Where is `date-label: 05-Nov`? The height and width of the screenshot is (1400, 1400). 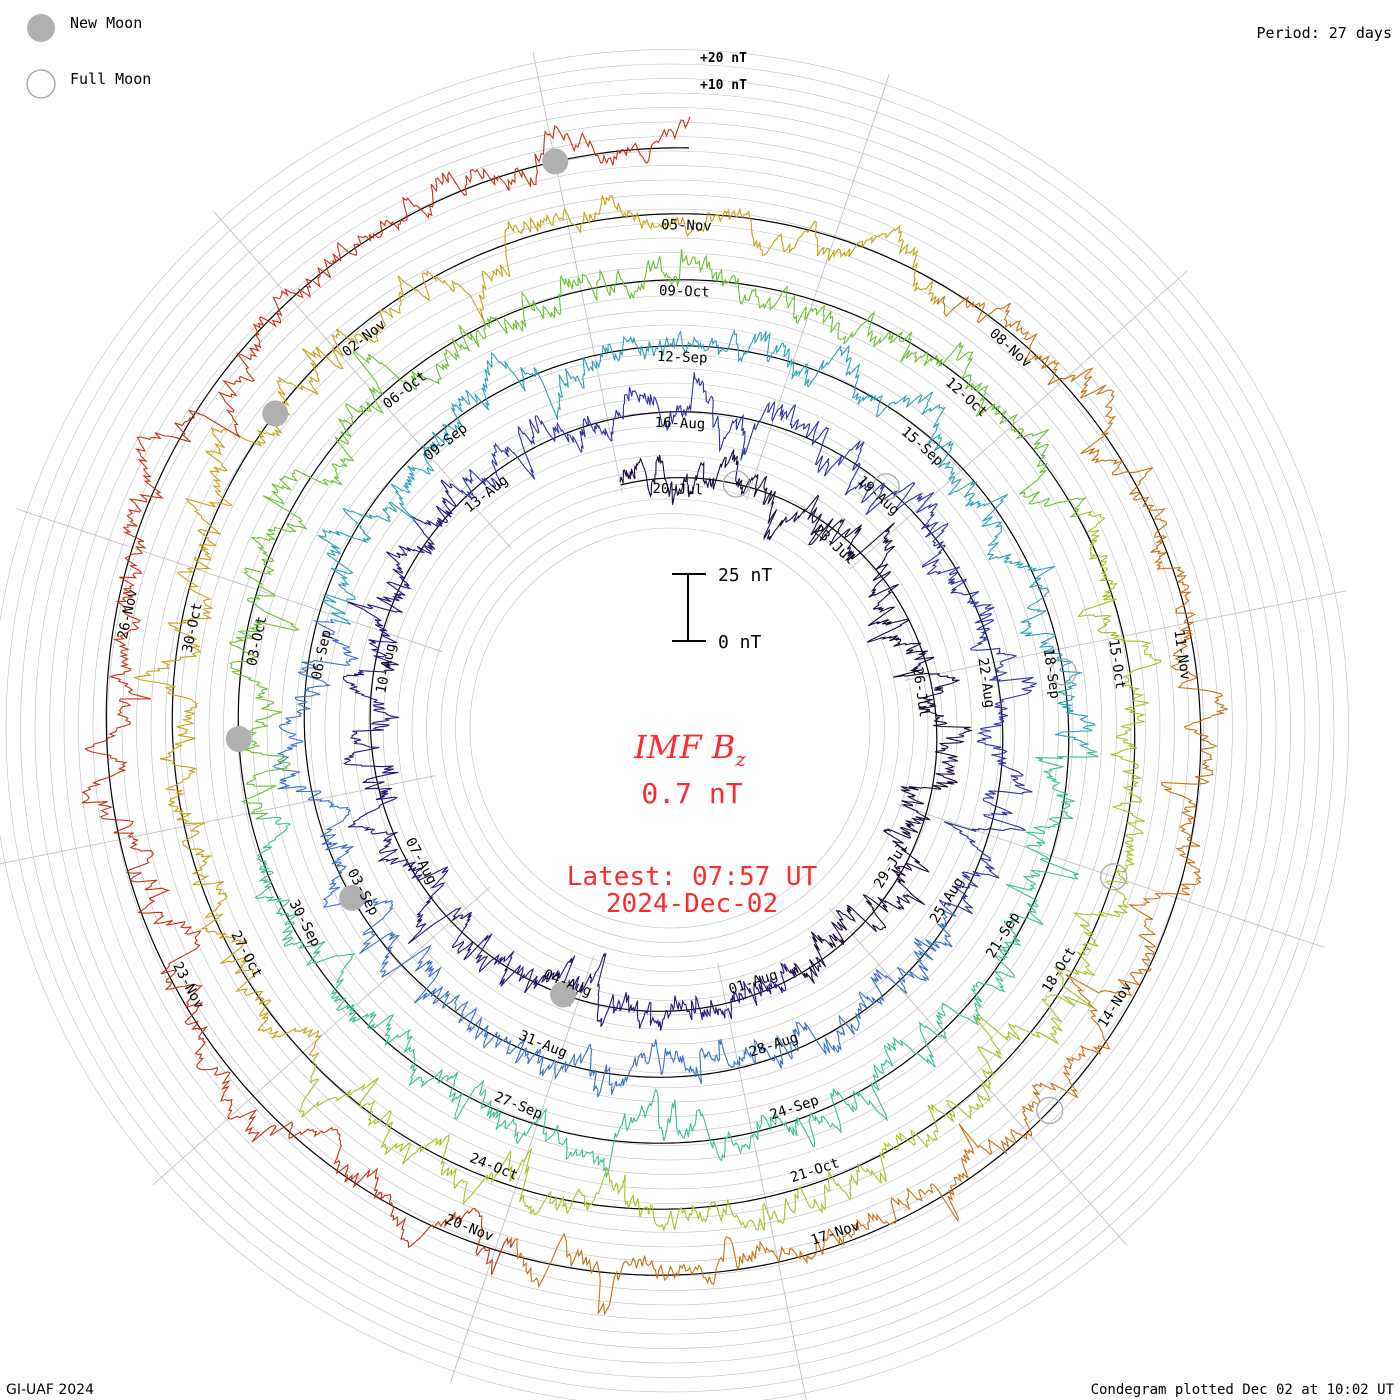
date-label: 05-Nov is located at coordinates (686, 226).